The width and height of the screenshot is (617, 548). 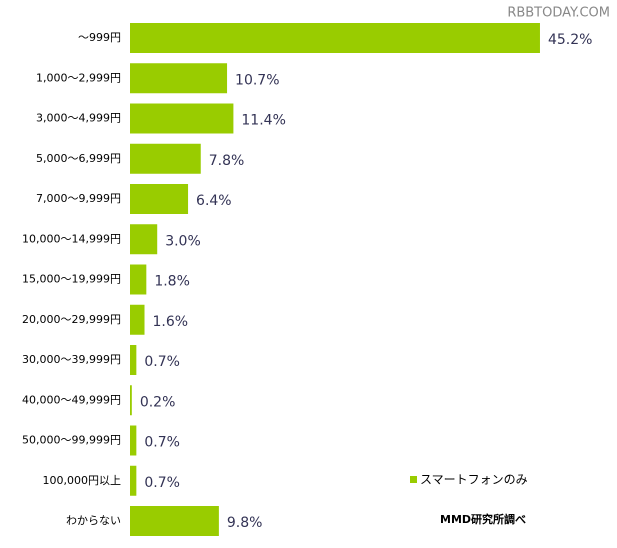 What do you see at coordinates (71, 359) in the screenshot?
I see `category-label: 30,000～39,999円` at bounding box center [71, 359].